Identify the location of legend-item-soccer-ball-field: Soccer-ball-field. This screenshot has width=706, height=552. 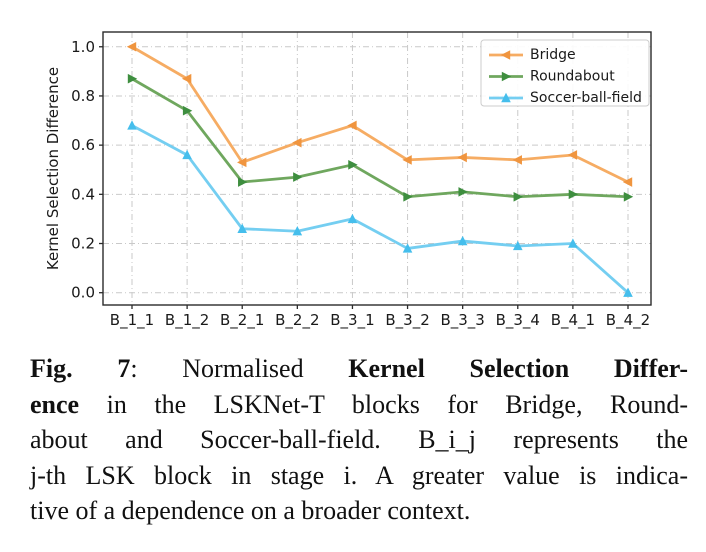
(565, 98).